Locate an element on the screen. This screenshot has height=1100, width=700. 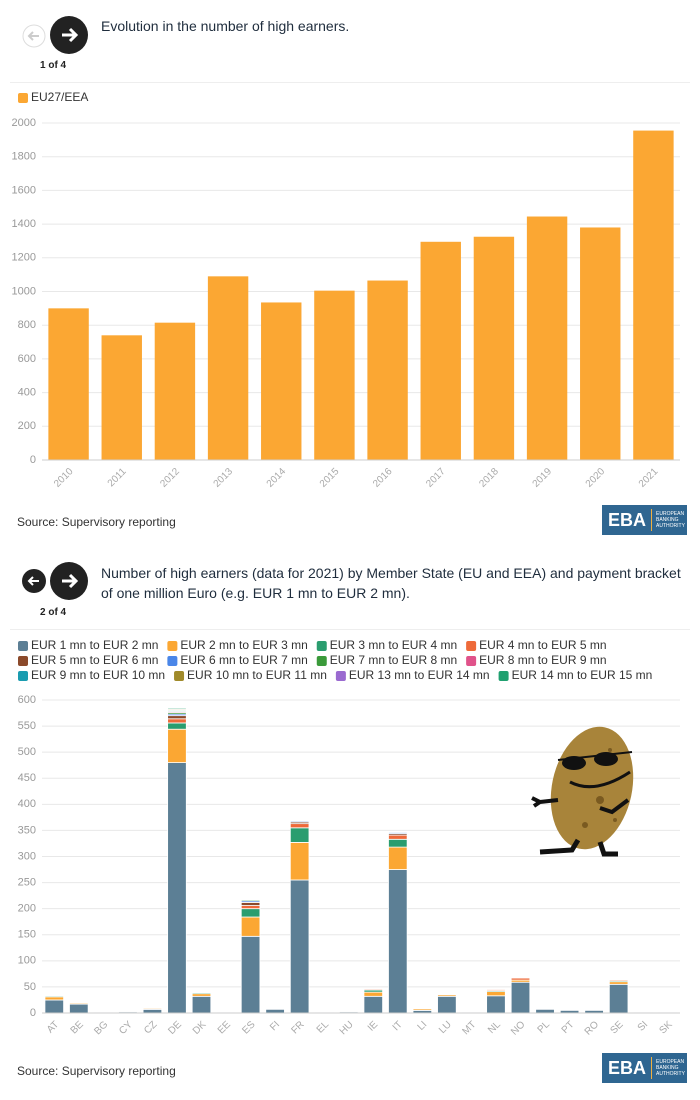
y-tick-label: 350 is located at coordinates (27, 830).